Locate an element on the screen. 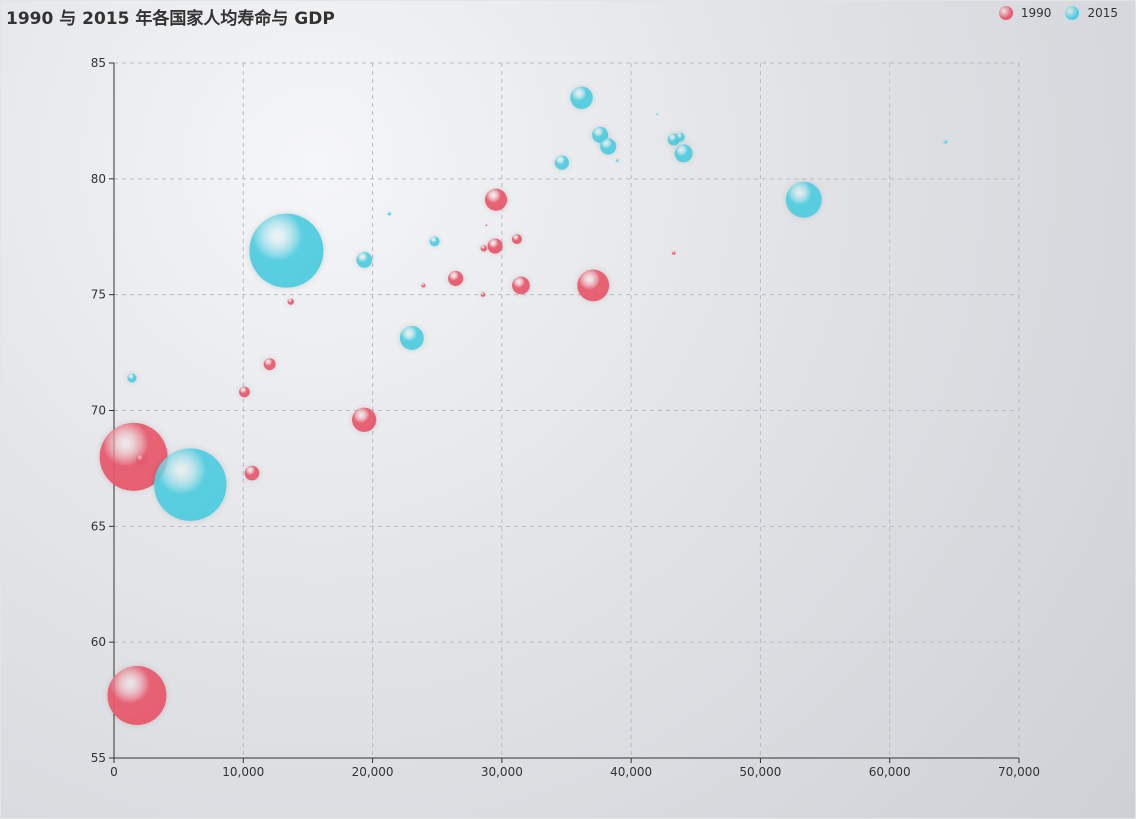 The width and height of the screenshot is (1136, 819). legend-item-2015: 2015 is located at coordinates (1091, 13).